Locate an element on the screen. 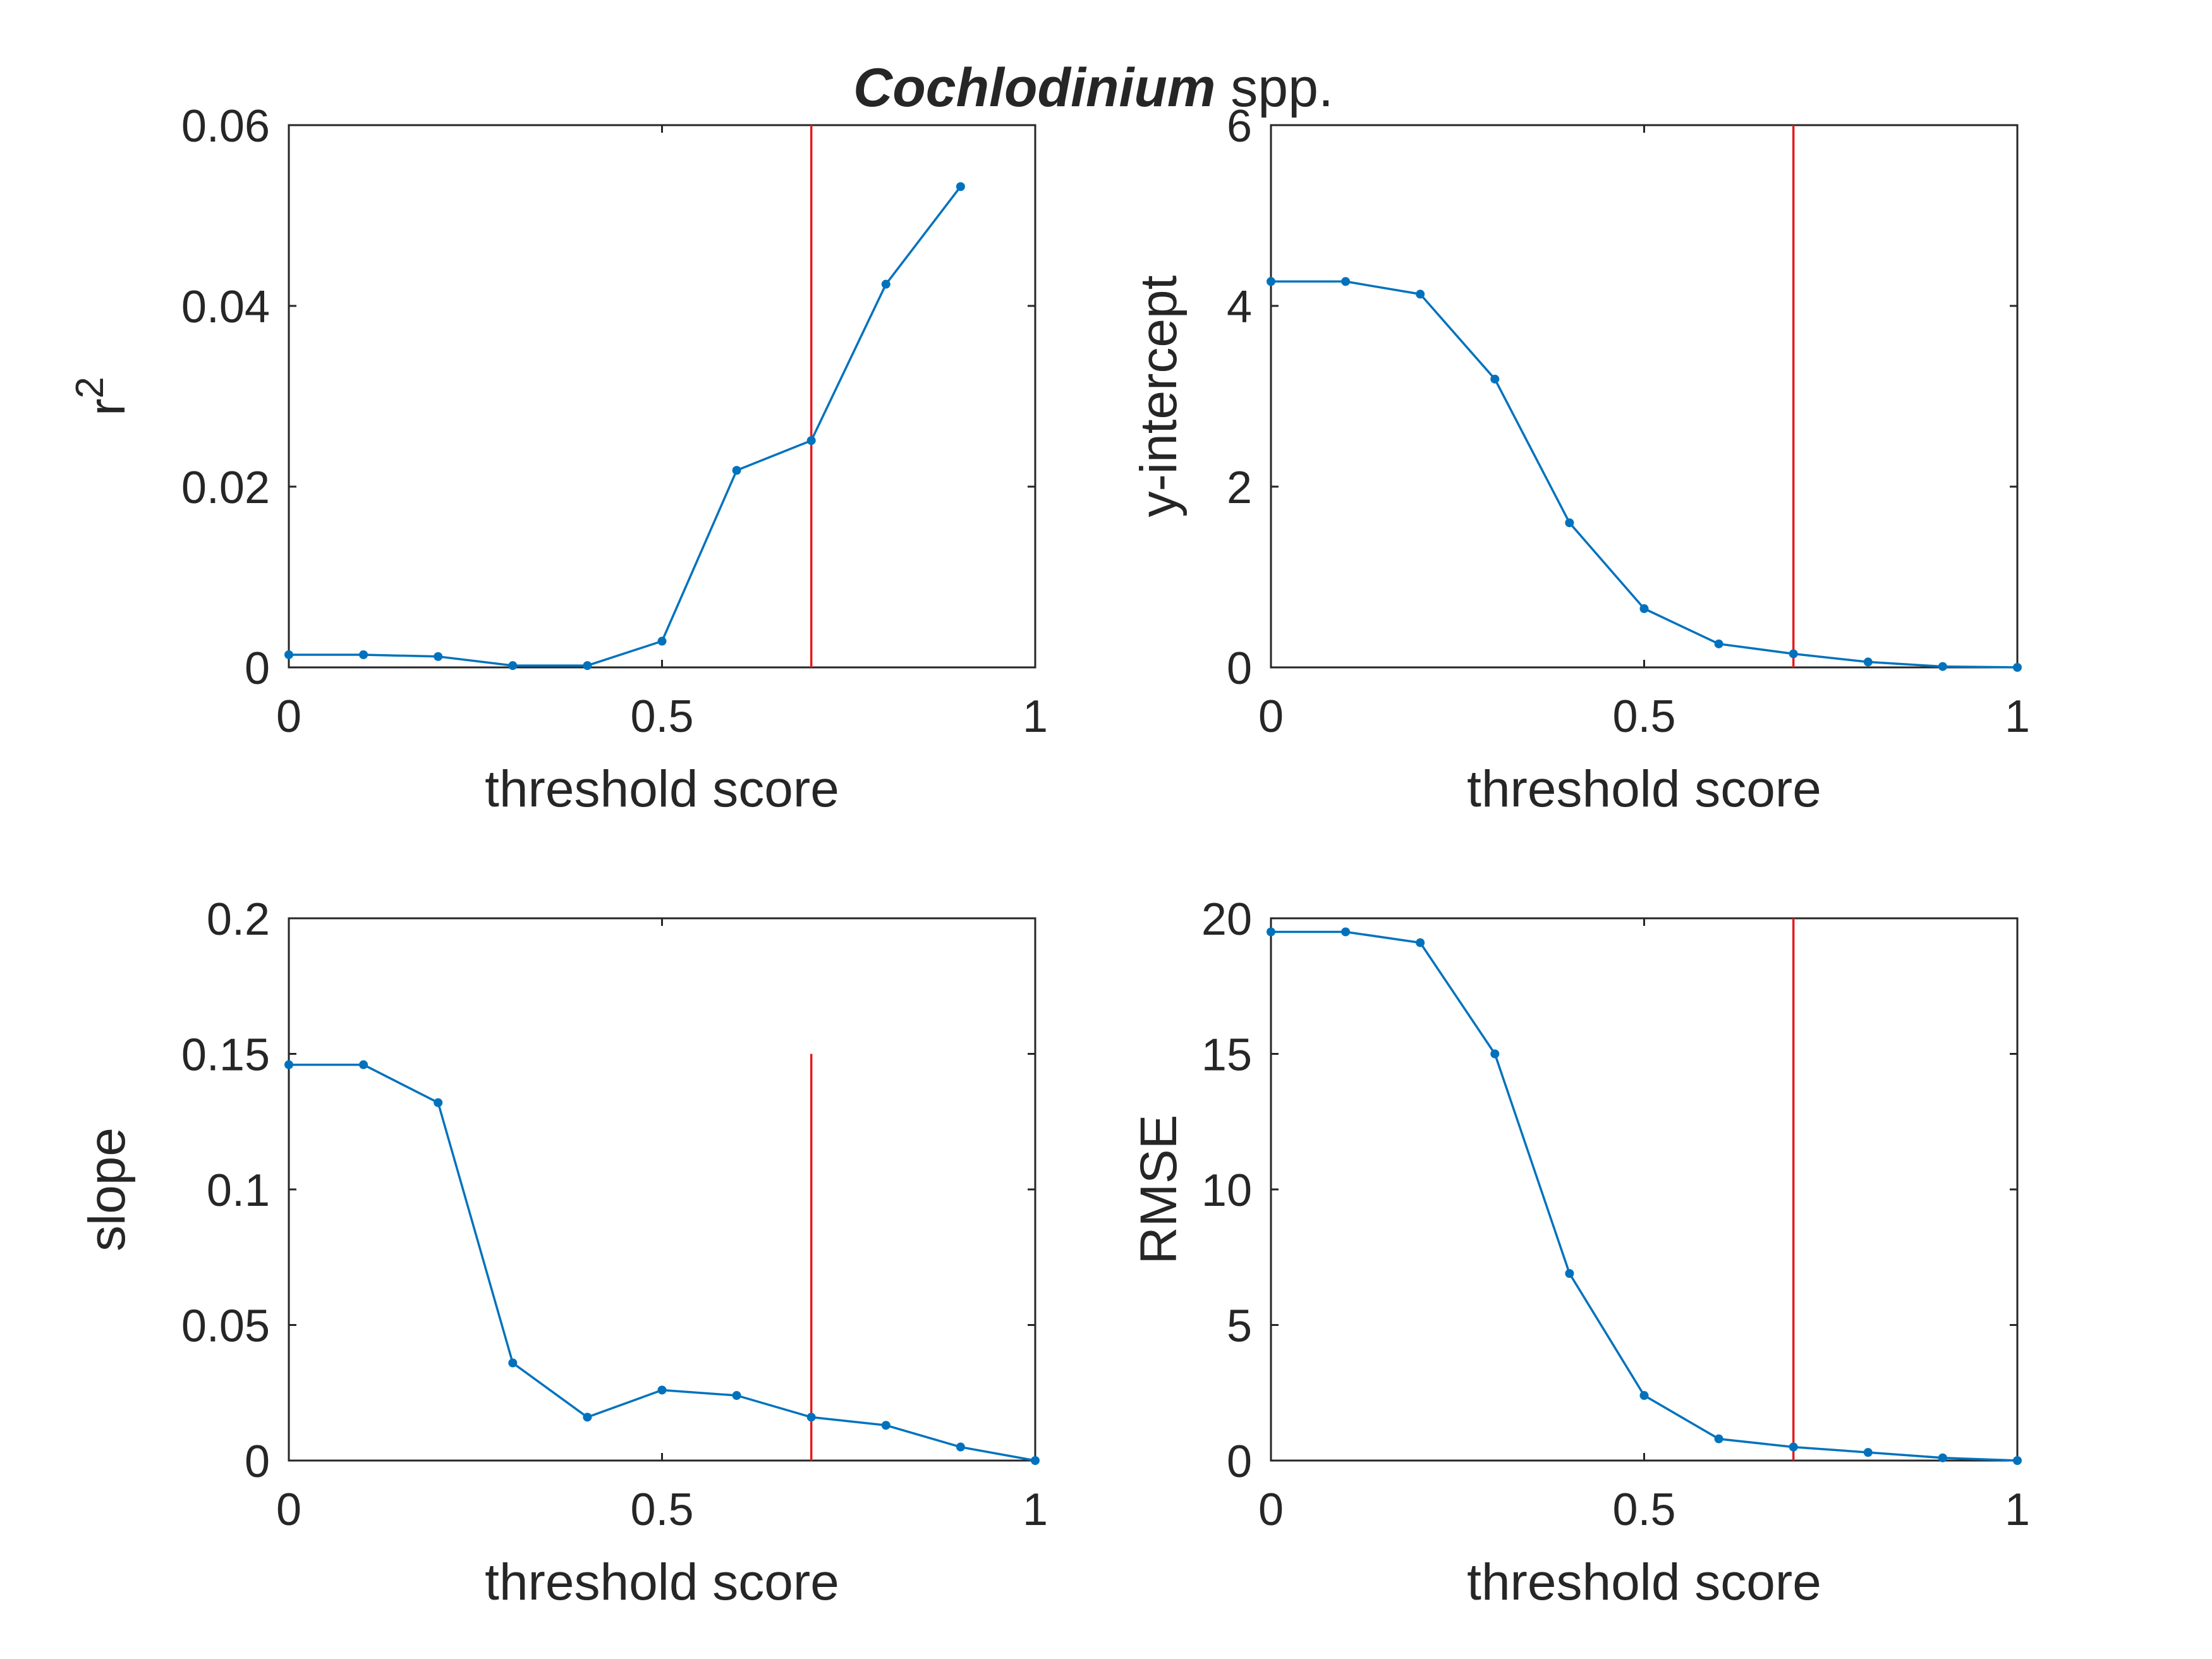 Image resolution: width=2212 pixels, height=1659 pixels. slope-xtick-label: 0 is located at coordinates (288, 1510).